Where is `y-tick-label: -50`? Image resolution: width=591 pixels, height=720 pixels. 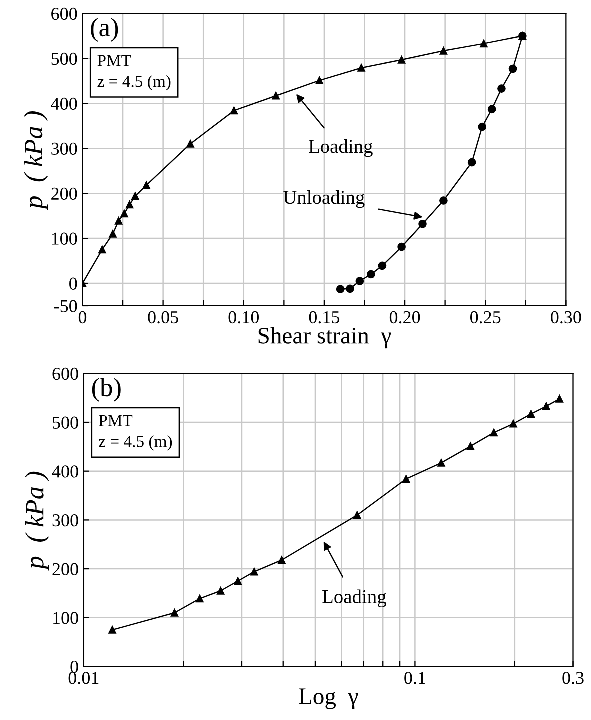 y-tick-label: -50 is located at coordinates (66, 306).